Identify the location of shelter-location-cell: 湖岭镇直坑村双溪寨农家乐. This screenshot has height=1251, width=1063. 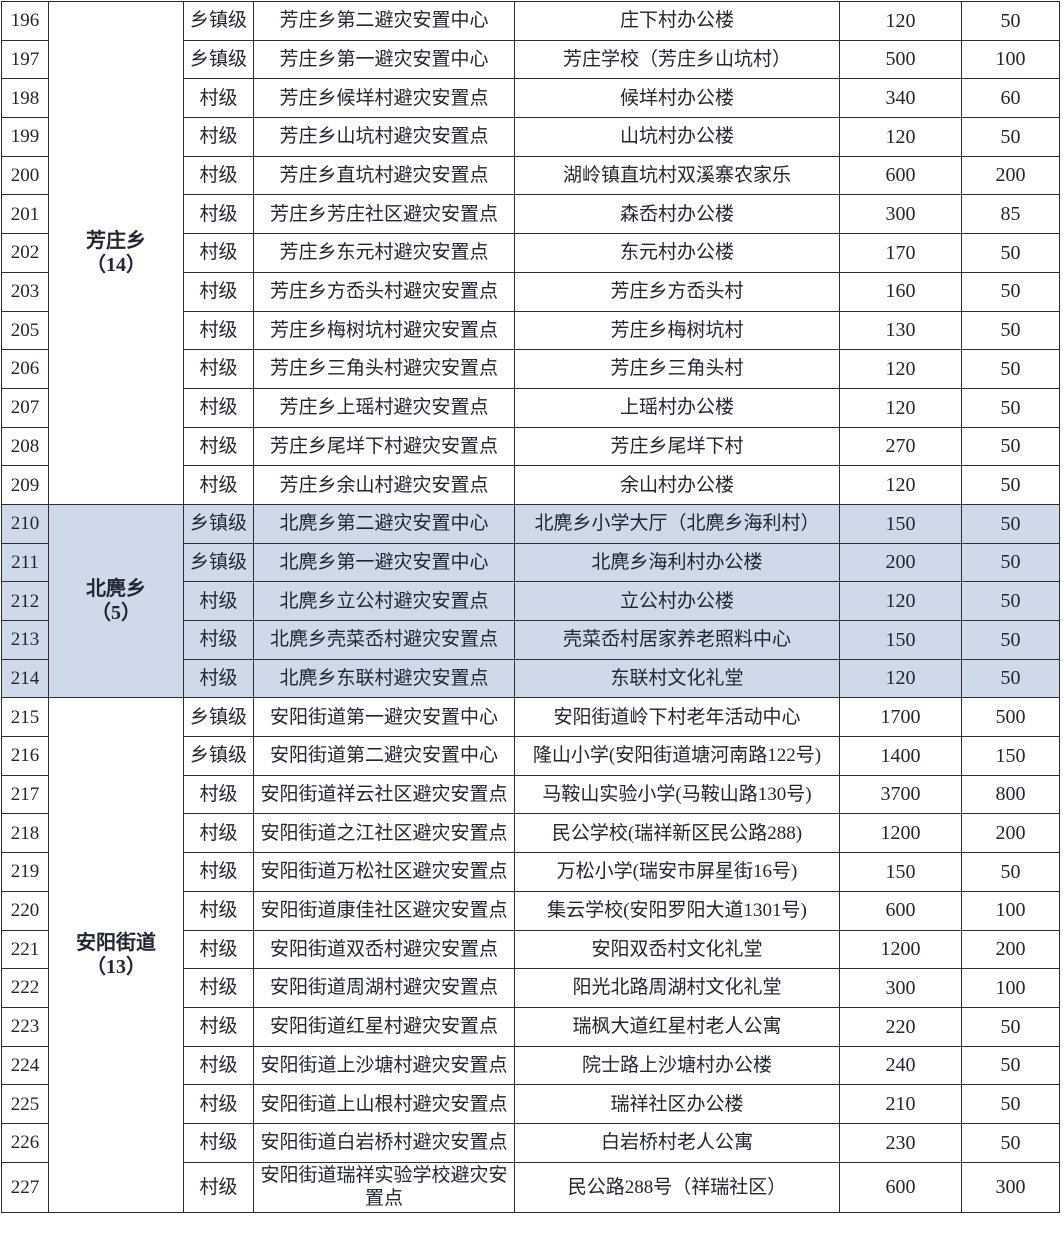
(677, 175).